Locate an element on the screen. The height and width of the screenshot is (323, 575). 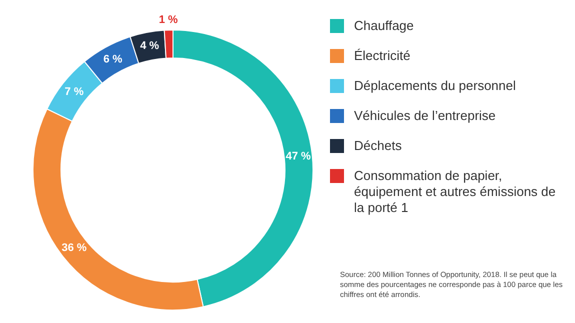
data-label: 4 % is located at coordinates (150, 46).